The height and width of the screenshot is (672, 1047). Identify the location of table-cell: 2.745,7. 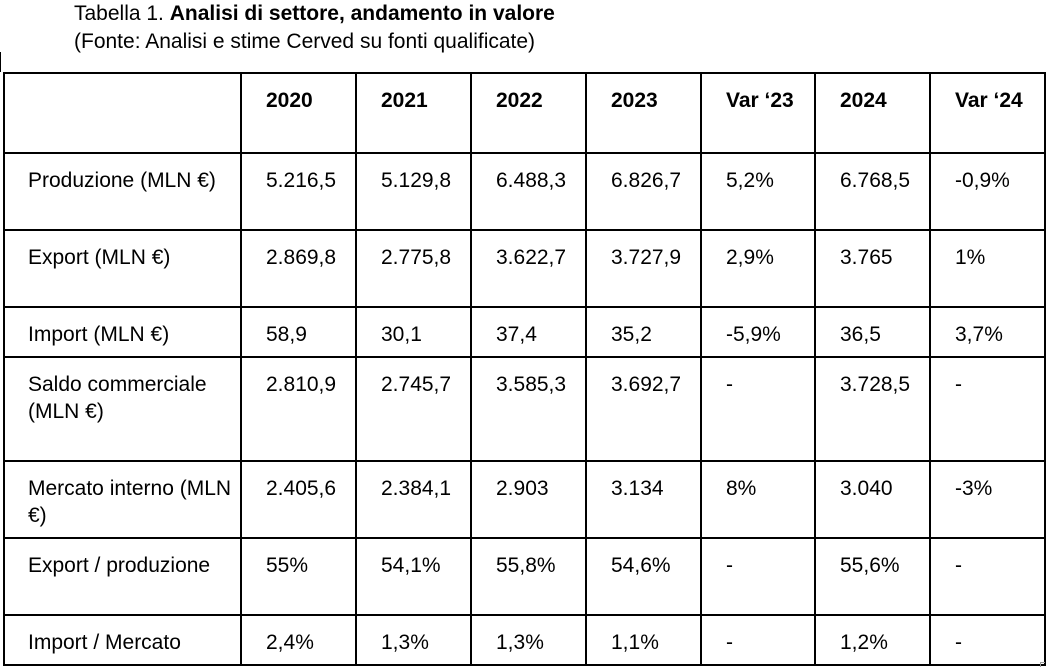
(413, 409).